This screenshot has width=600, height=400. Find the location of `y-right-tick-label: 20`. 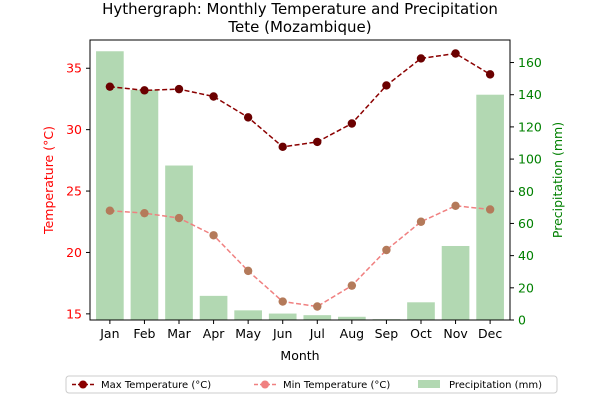

y-right-tick-label: 20 is located at coordinates (526, 287).